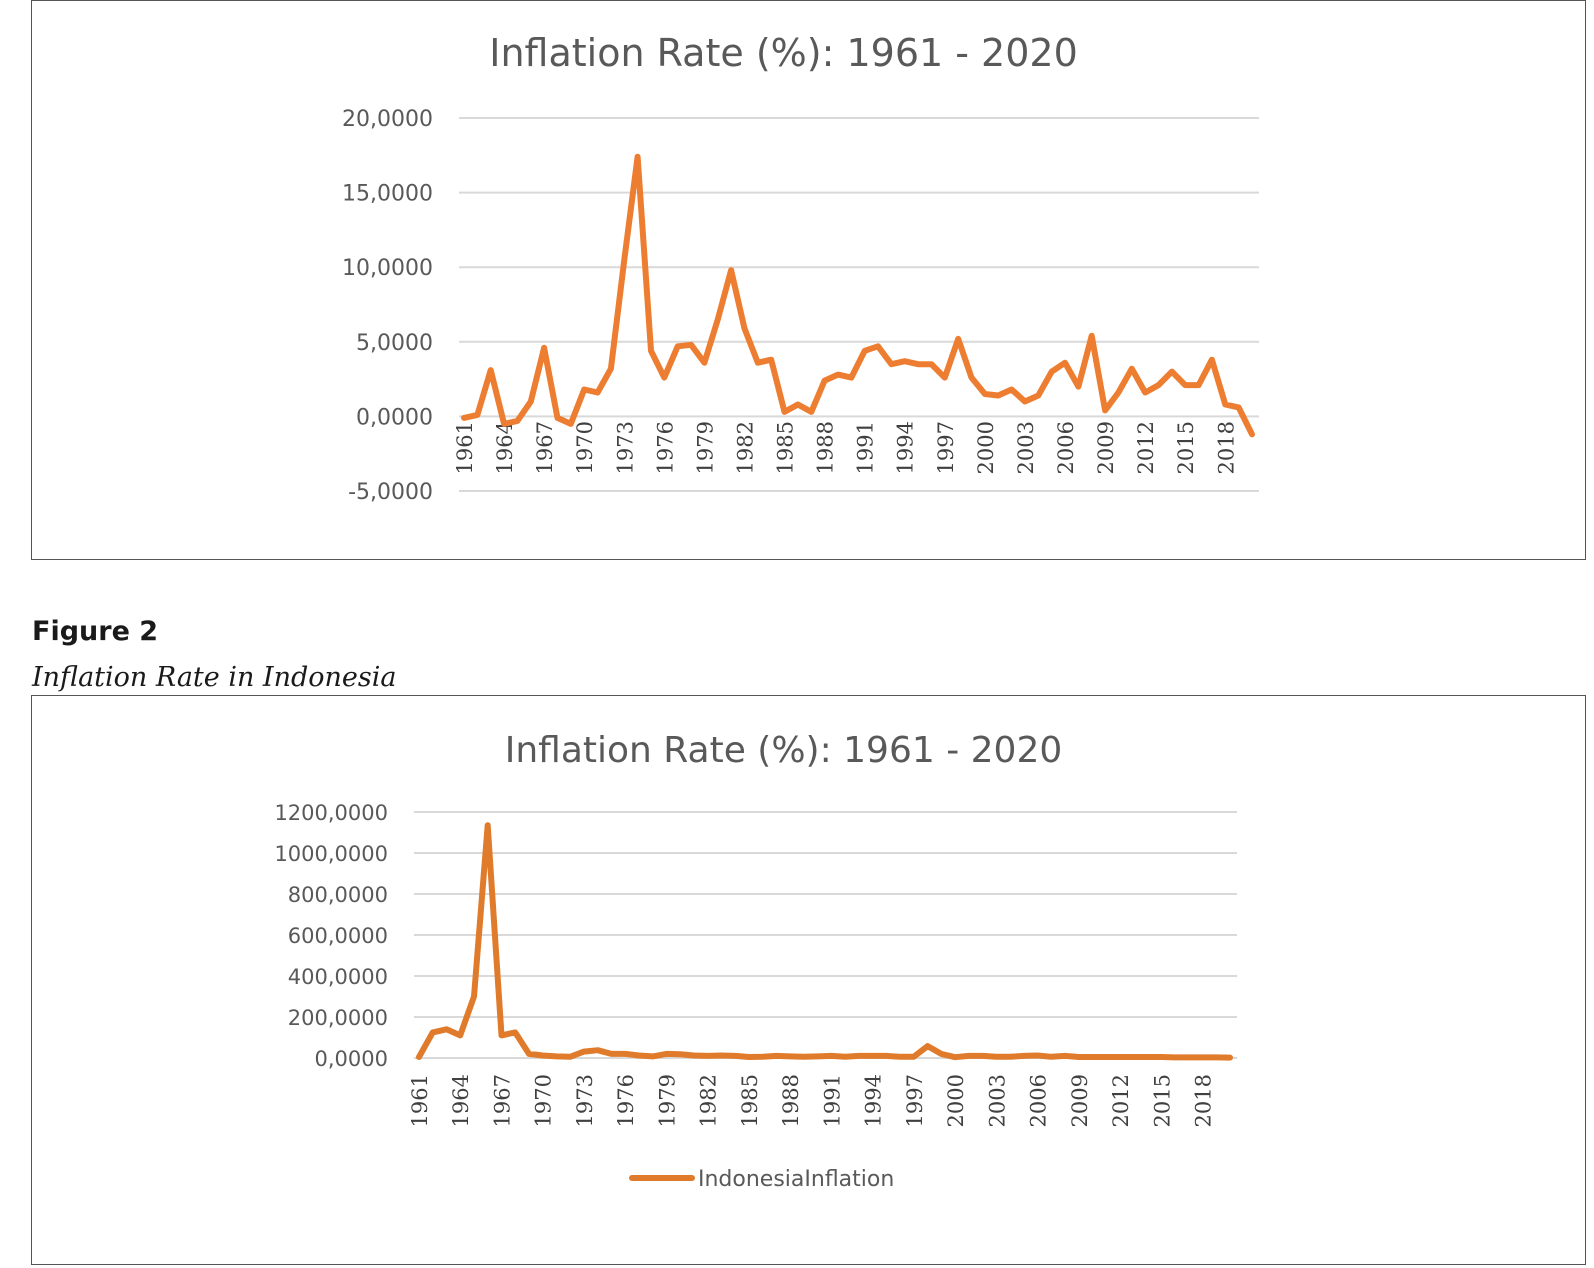 The image size is (1594, 1268). I want to click on y-tick-label: 400,0000, so click(338, 977).